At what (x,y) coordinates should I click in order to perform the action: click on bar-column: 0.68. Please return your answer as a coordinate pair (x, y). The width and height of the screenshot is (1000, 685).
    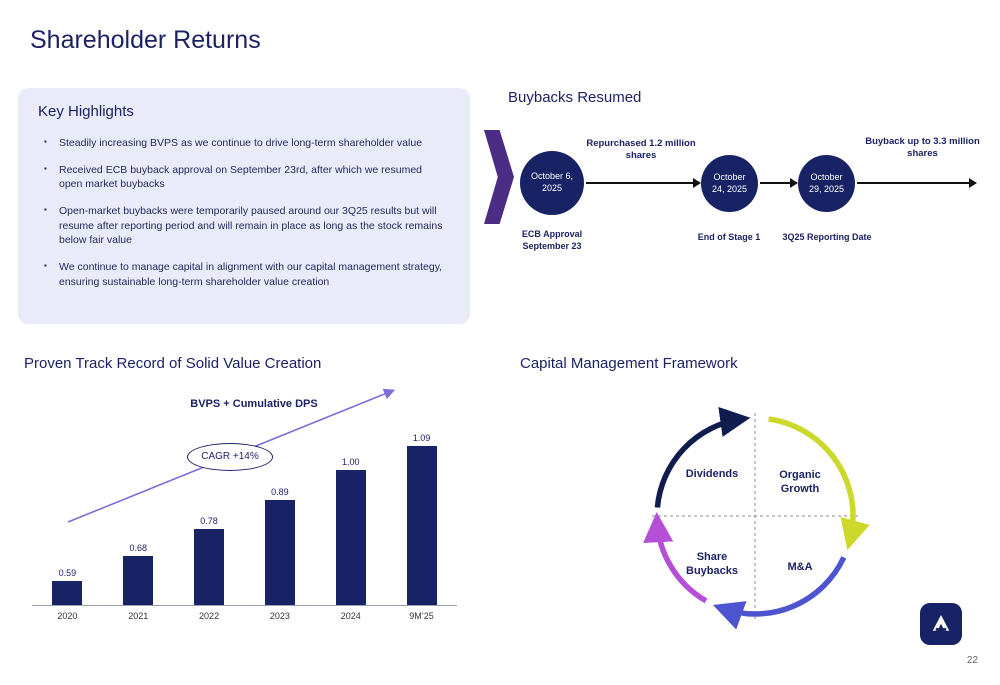
    Looking at the image, I should click on (138, 574).